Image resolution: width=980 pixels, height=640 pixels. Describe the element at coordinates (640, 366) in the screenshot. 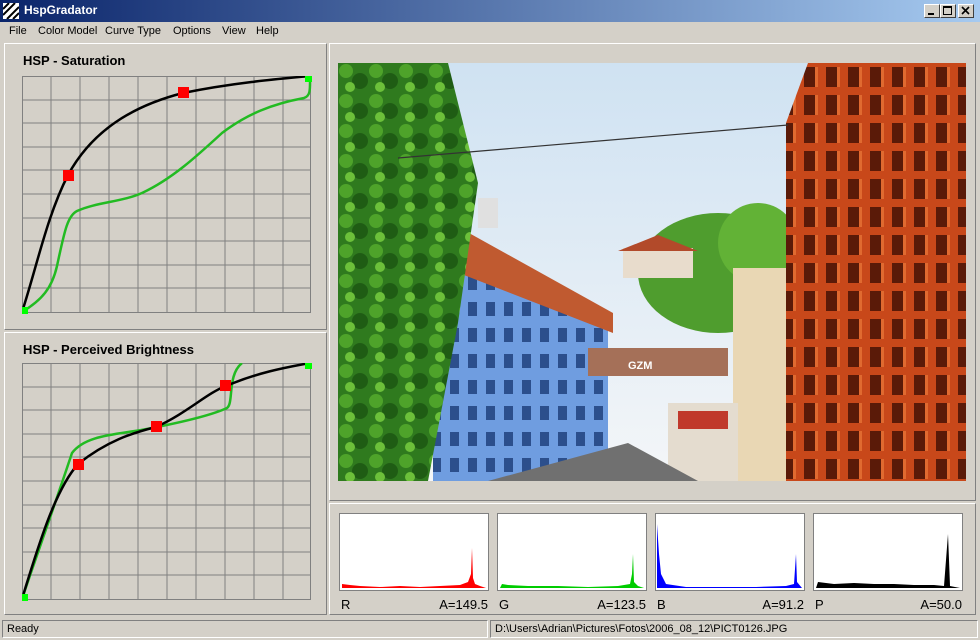

I see `svg-text: GZM` at that location.